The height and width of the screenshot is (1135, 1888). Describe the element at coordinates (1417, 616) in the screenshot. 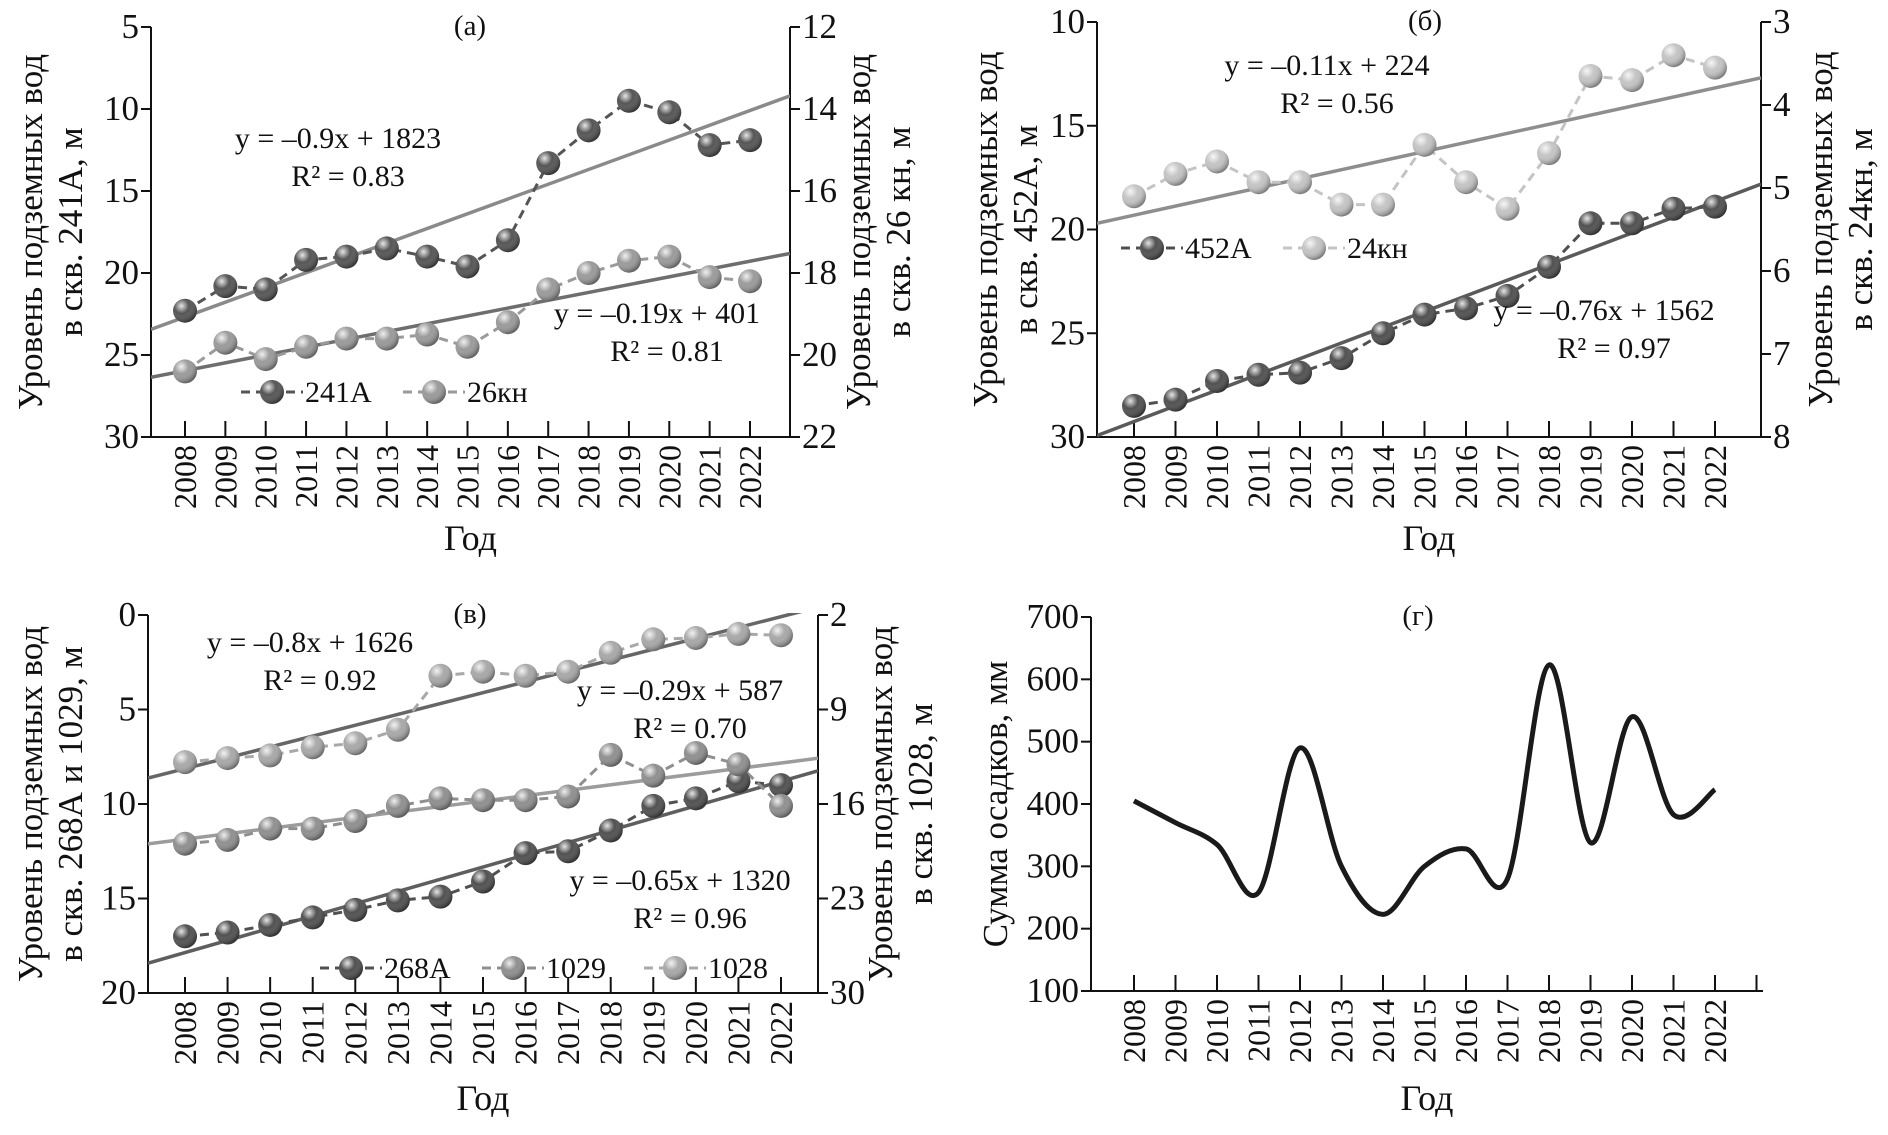

I see `panel-title: (г)` at that location.